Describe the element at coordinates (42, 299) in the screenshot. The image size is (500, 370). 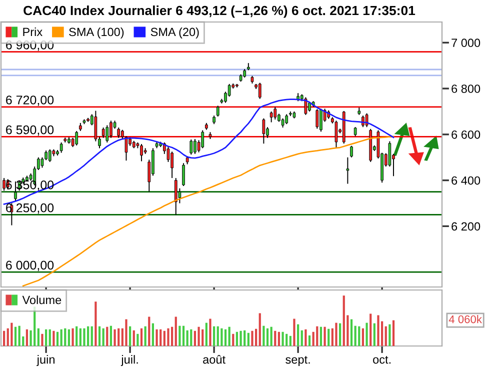
I see `legend-label: Volume` at that location.